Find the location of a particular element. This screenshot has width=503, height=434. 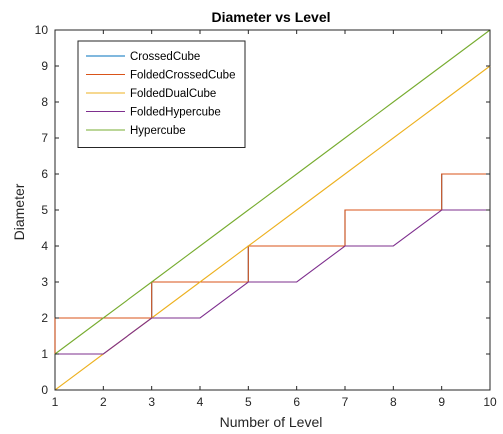

x-tick-label-0: 1 is located at coordinates (55, 402).